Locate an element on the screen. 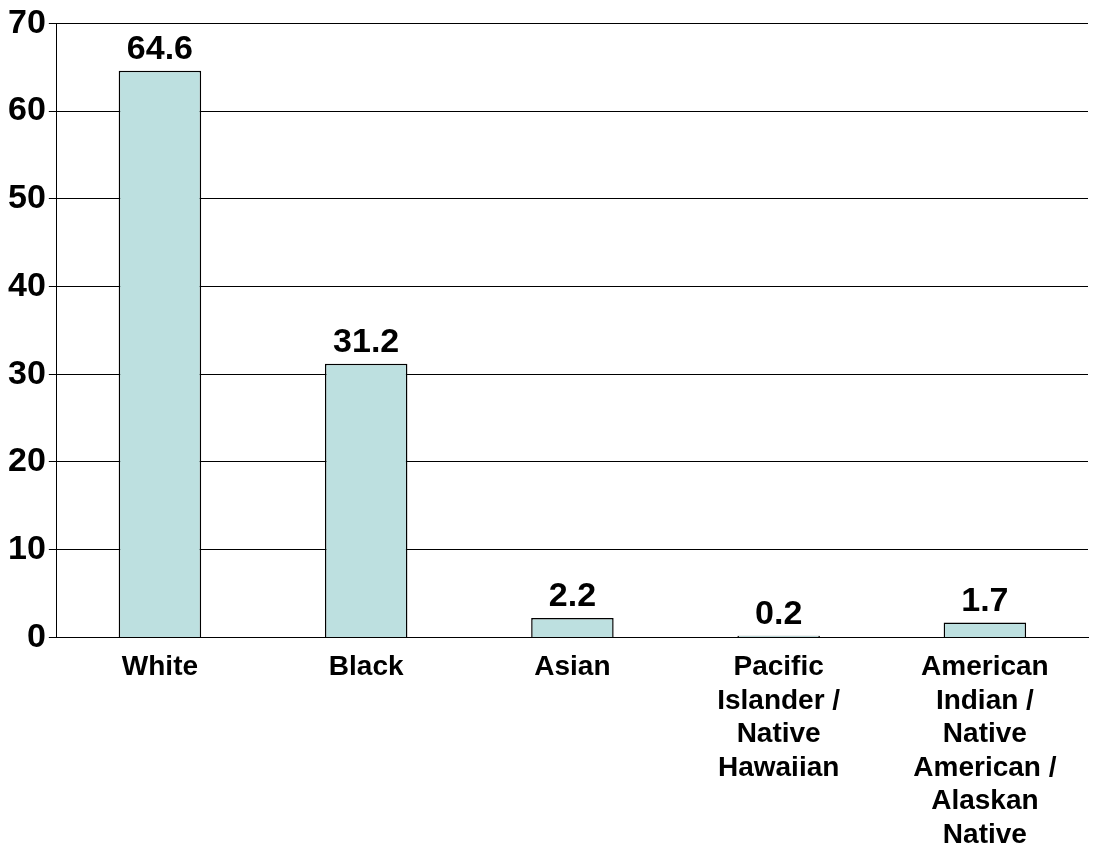 Image resolution: width=1098 pixels, height=860 pixels. y-tick-label: 40 is located at coordinates (26, 283).